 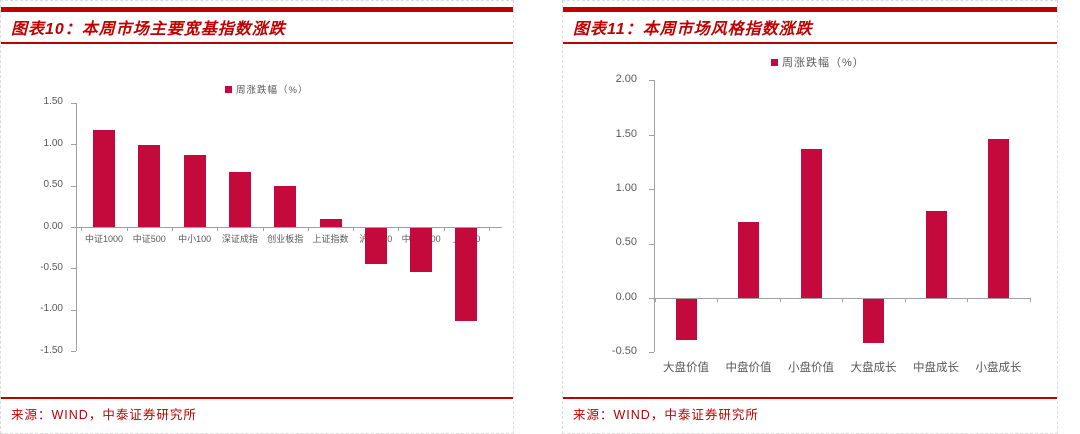 I want to click on category-label: 中小100, so click(x=195, y=239).